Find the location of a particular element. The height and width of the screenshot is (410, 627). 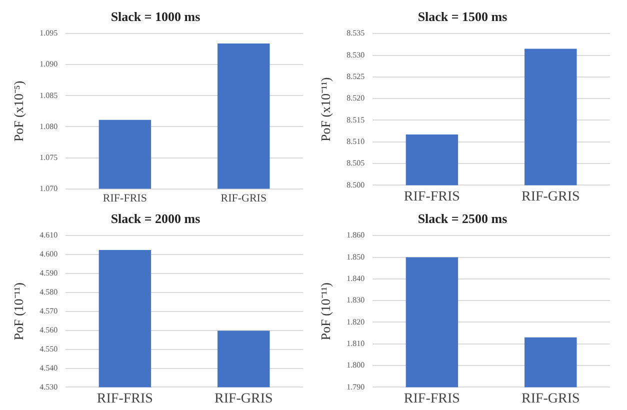

y-tick-label: 1.800 is located at coordinates (355, 365).